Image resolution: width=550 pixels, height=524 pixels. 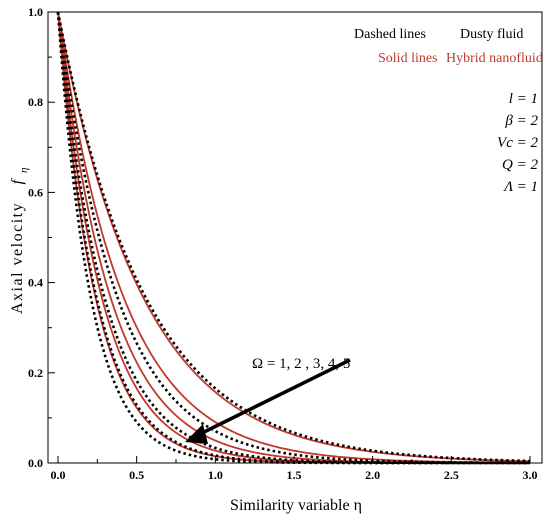 I want to click on x-tick-label: 2.5, so click(x=451, y=475).